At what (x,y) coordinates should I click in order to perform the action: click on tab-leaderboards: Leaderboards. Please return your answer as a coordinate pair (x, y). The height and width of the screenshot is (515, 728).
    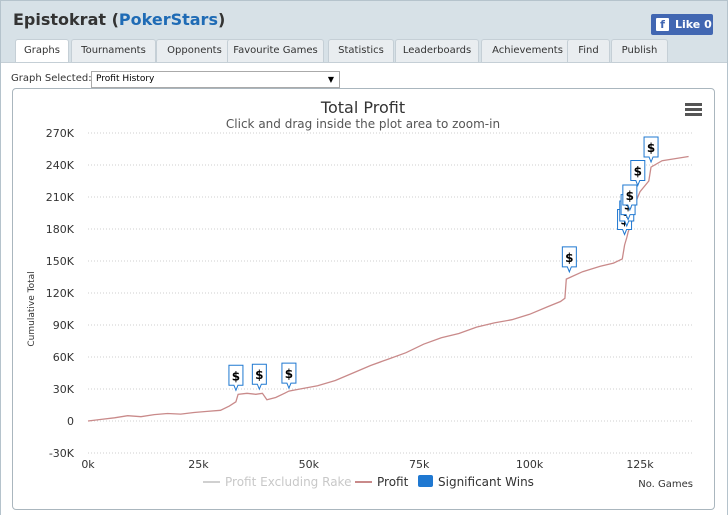
    Looking at the image, I should click on (437, 50).